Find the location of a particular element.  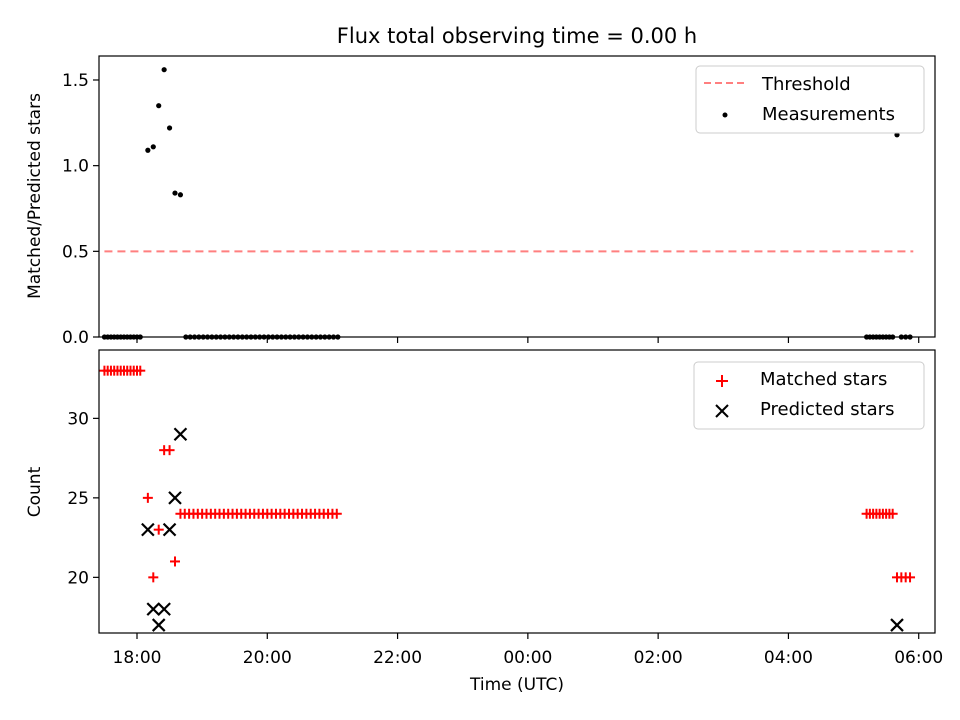

x-tick-label: 00:00 is located at coordinates (527, 658).